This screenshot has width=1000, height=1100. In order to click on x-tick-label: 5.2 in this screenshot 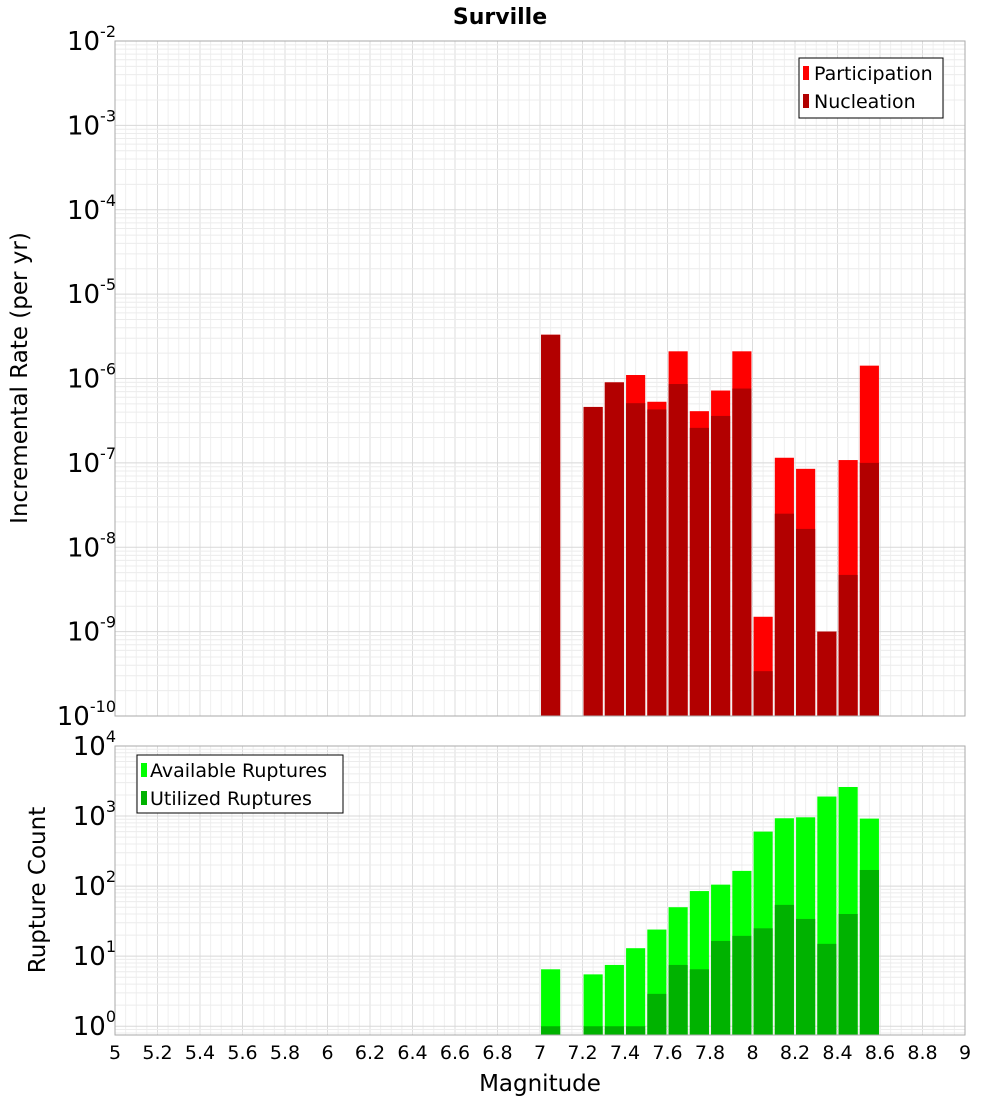, I will do `click(157, 1053)`.